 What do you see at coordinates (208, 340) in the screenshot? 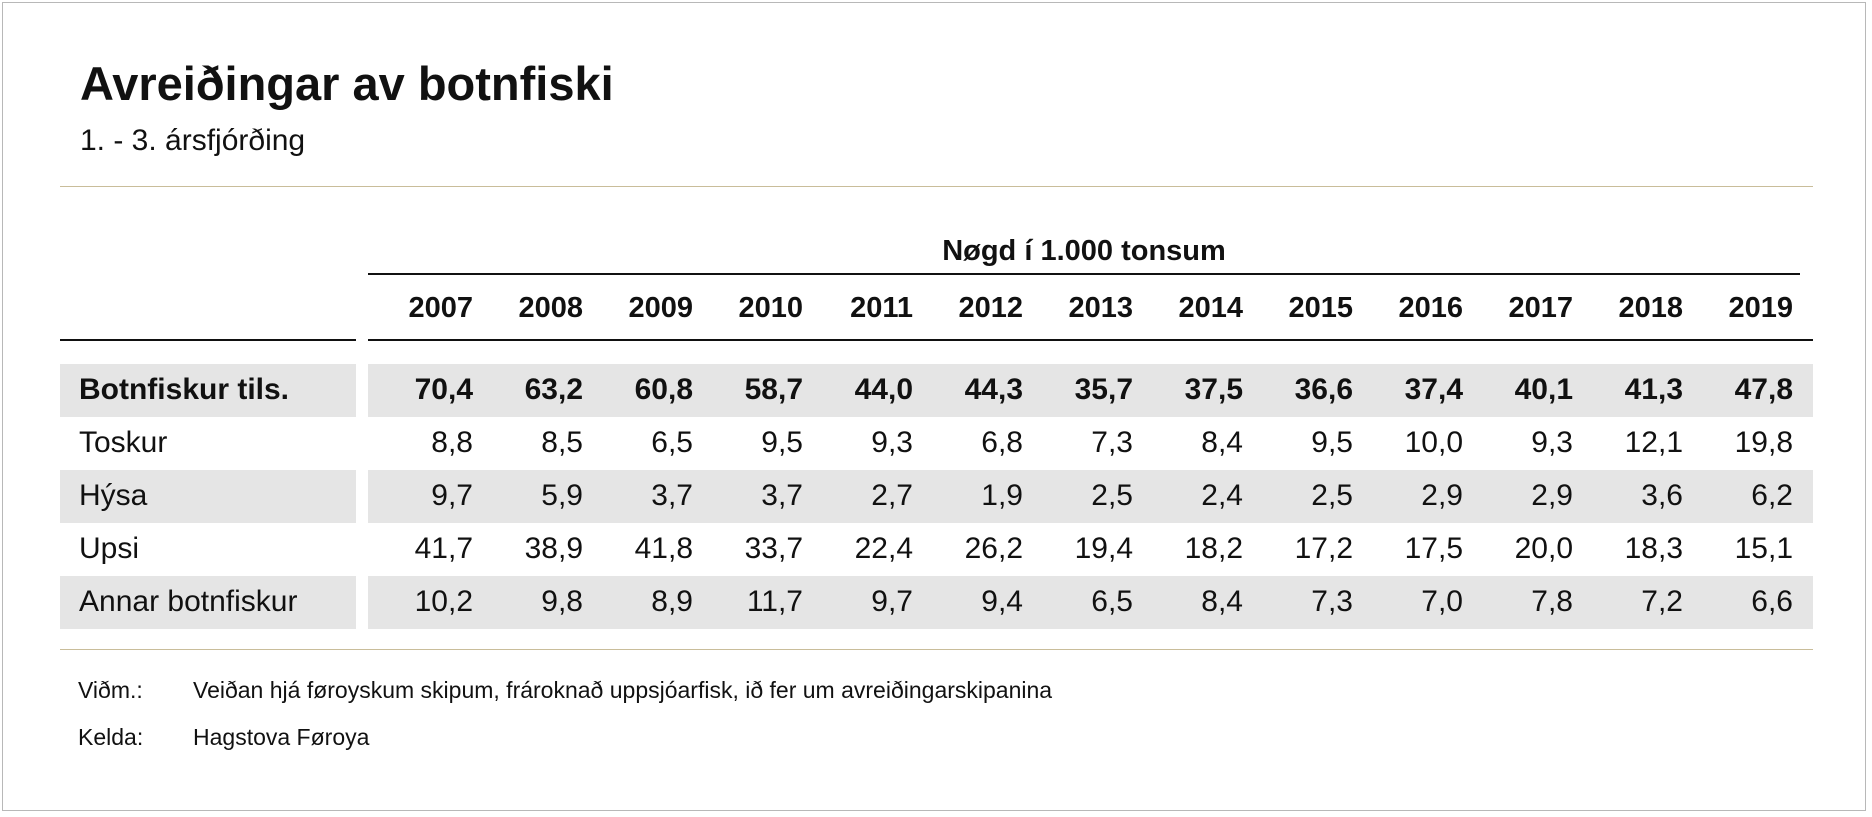
I see `label-header-rule` at bounding box center [208, 340].